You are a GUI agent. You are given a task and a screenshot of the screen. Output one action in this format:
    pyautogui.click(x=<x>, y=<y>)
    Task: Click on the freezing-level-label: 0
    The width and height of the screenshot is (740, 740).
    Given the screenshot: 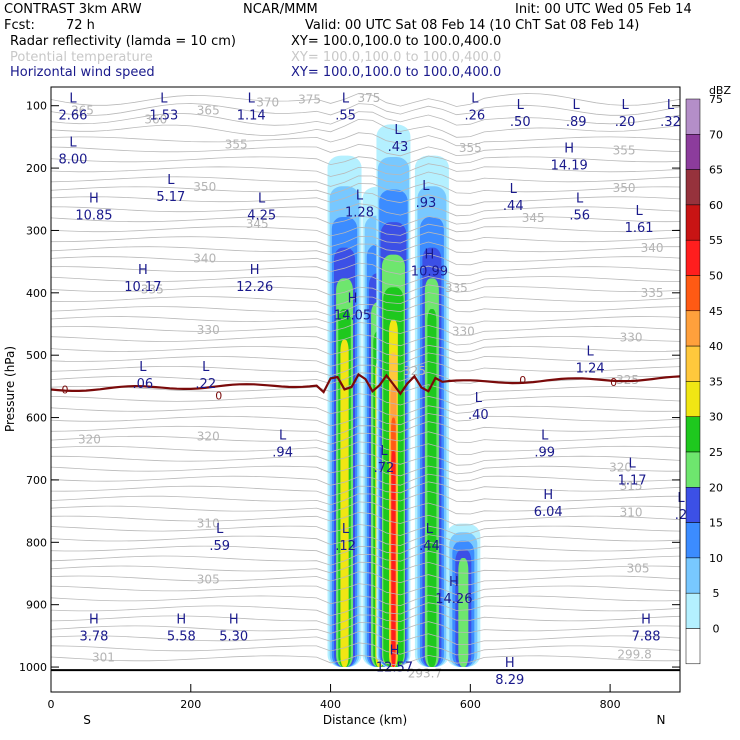 What is the action you would take?
    pyautogui.click(x=613, y=382)
    